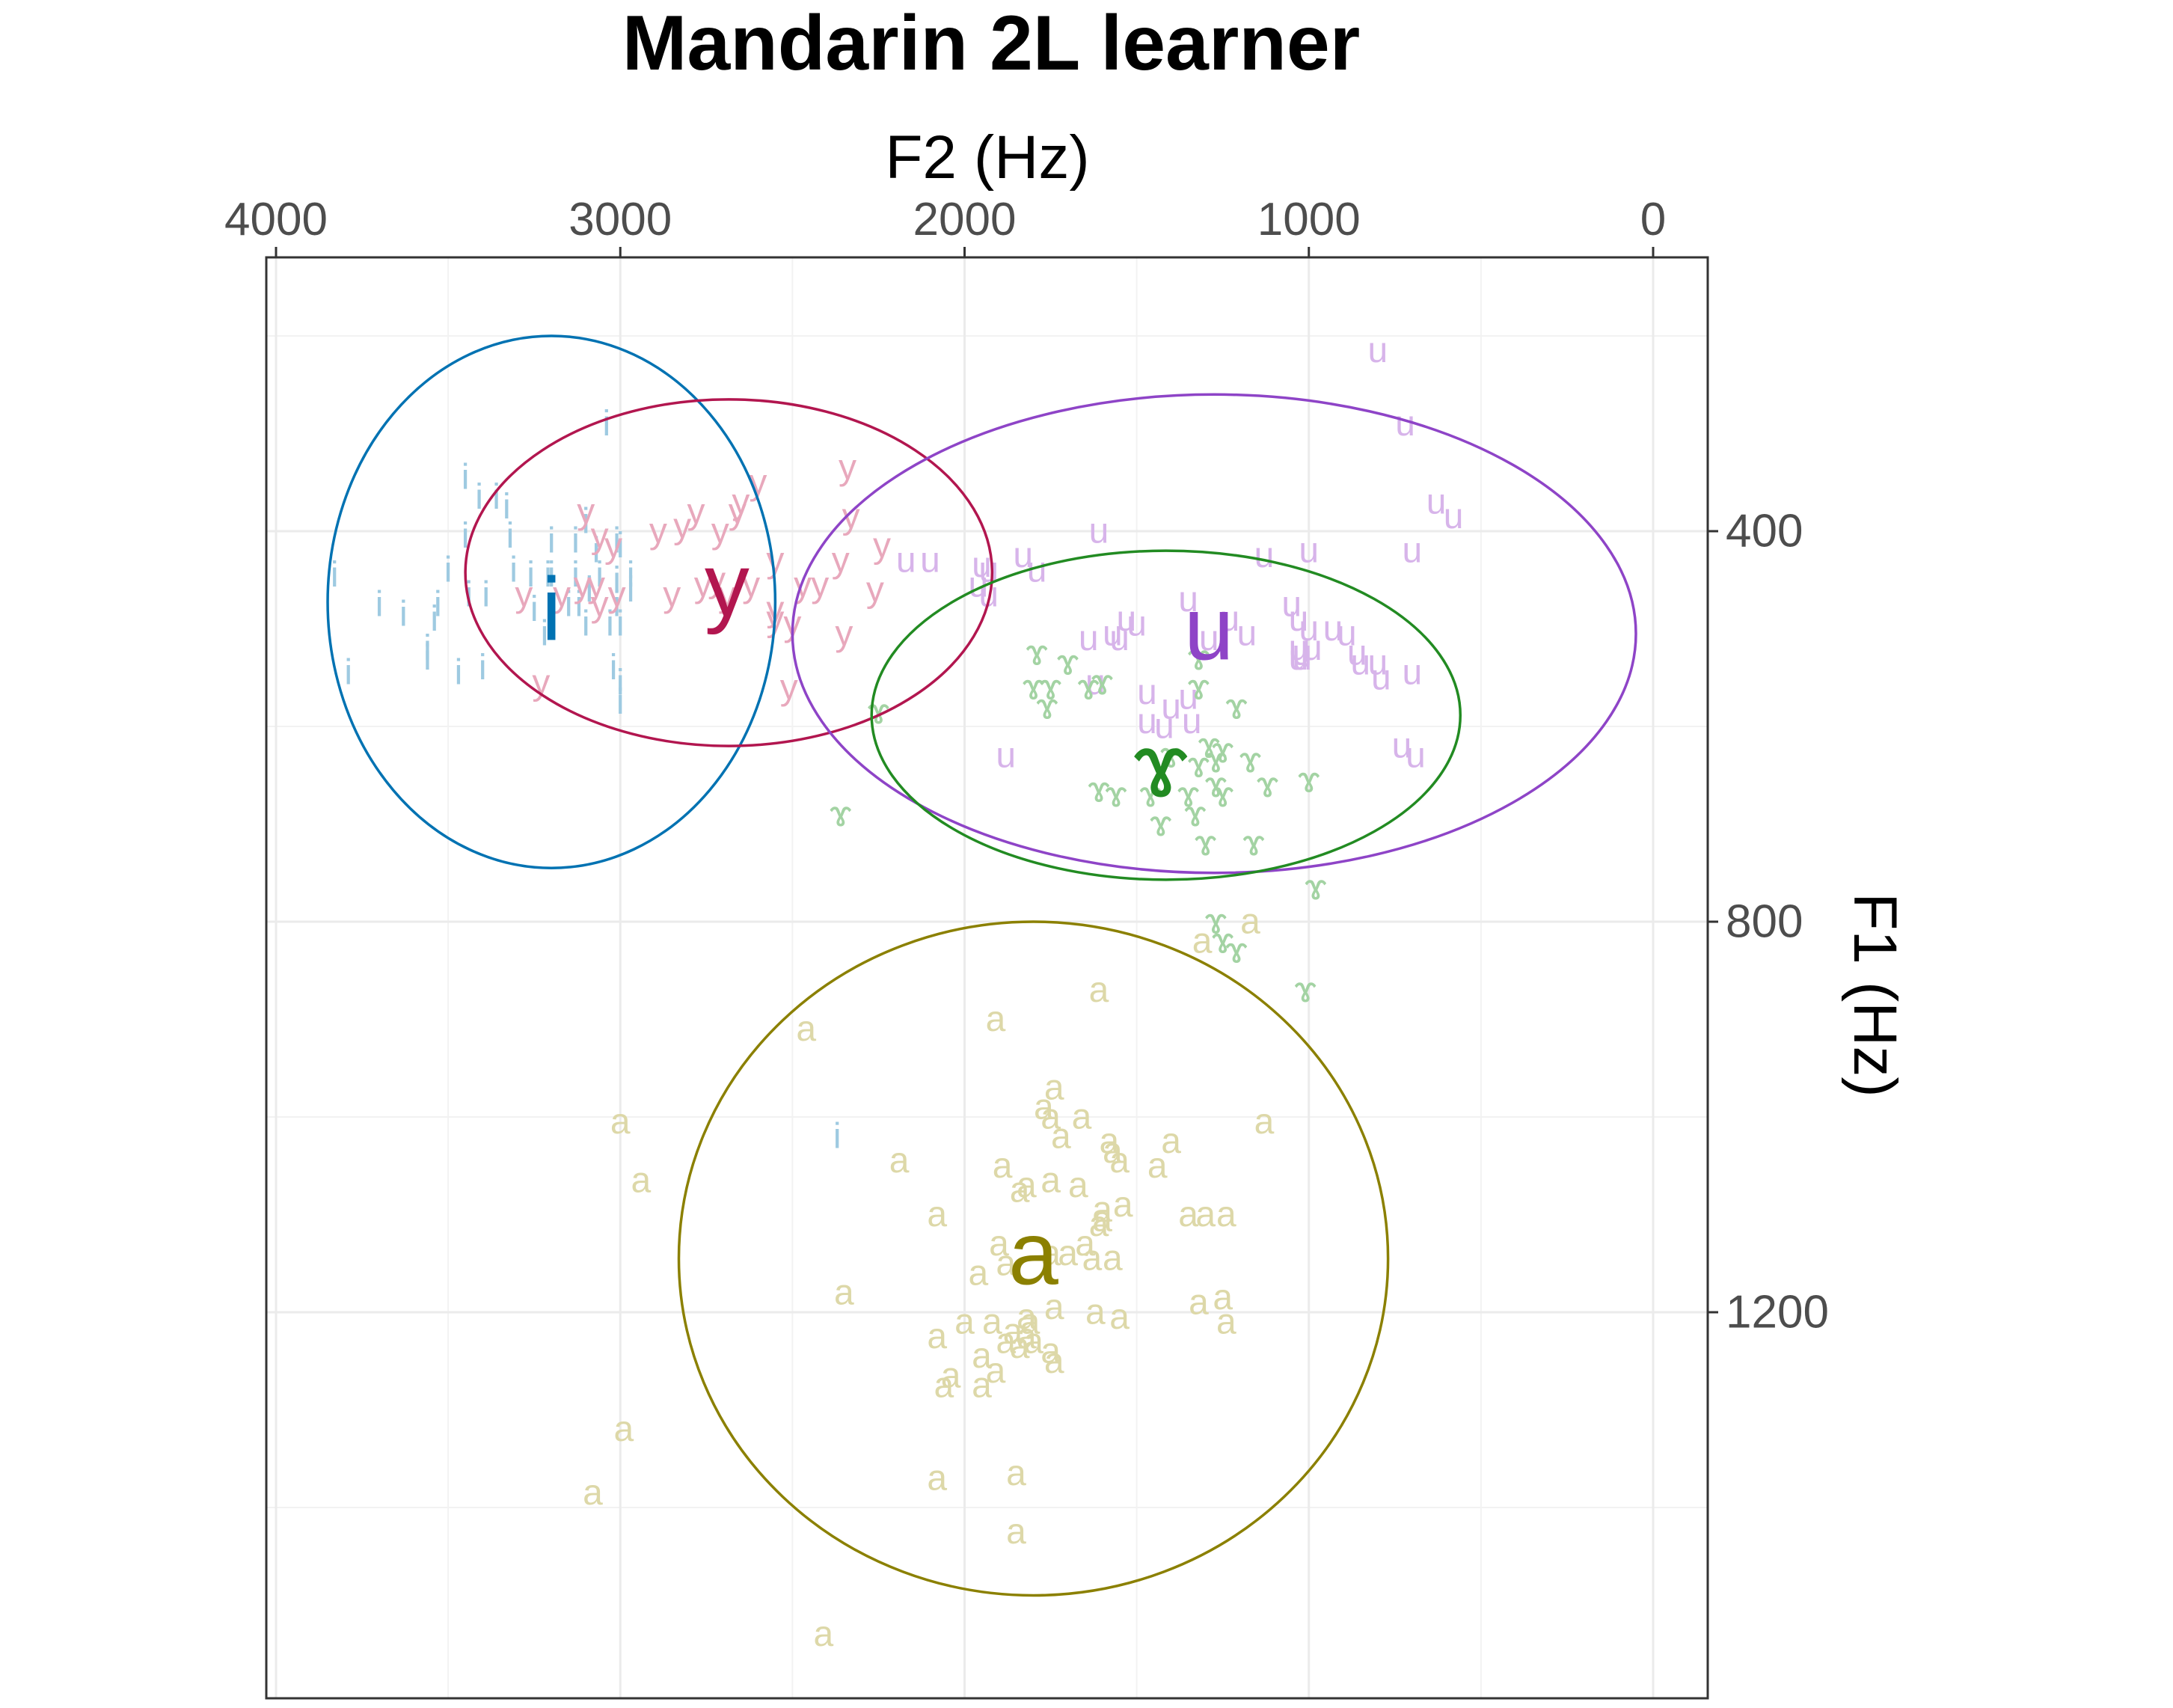 This screenshot has height=1708, width=2173. I want to click on y-tick-label: 1200, so click(1777, 1312).